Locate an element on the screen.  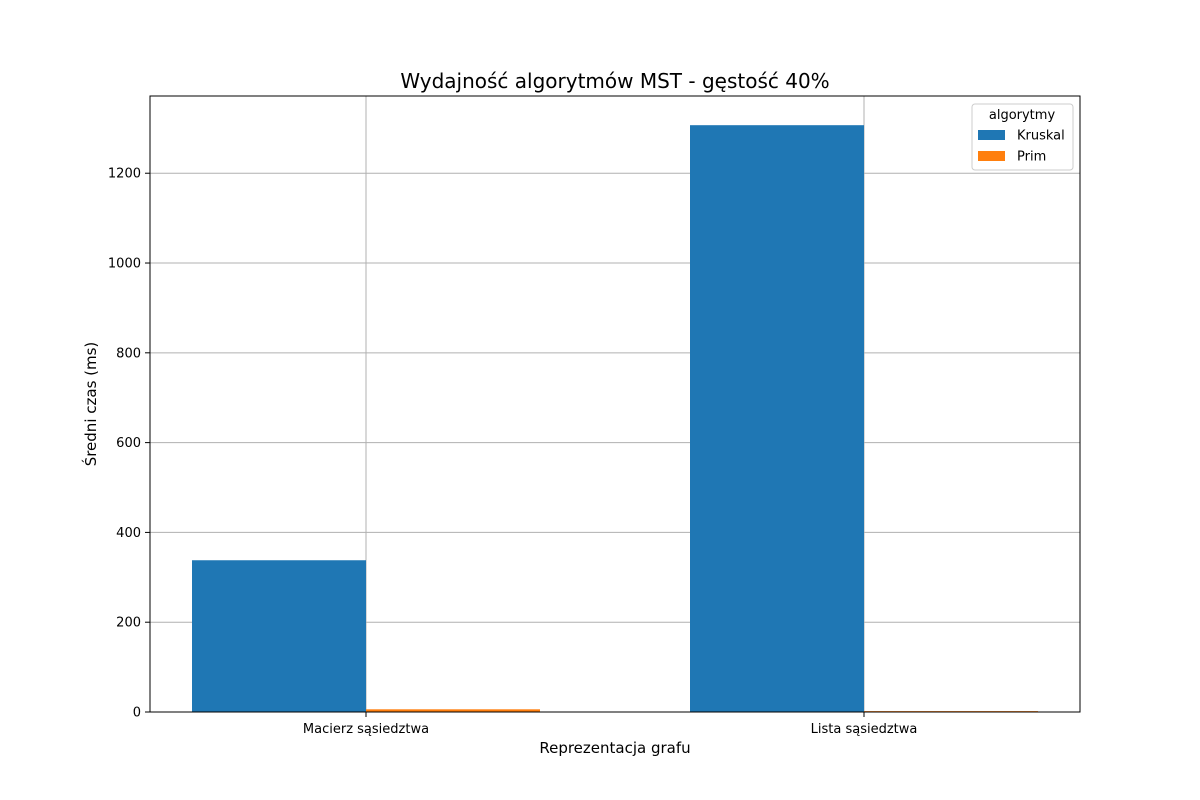
y-tick-label: 1000 is located at coordinates (124, 264).